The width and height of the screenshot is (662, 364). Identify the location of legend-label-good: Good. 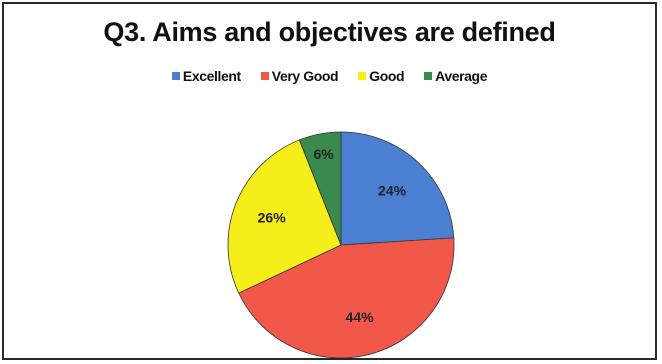
(387, 76).